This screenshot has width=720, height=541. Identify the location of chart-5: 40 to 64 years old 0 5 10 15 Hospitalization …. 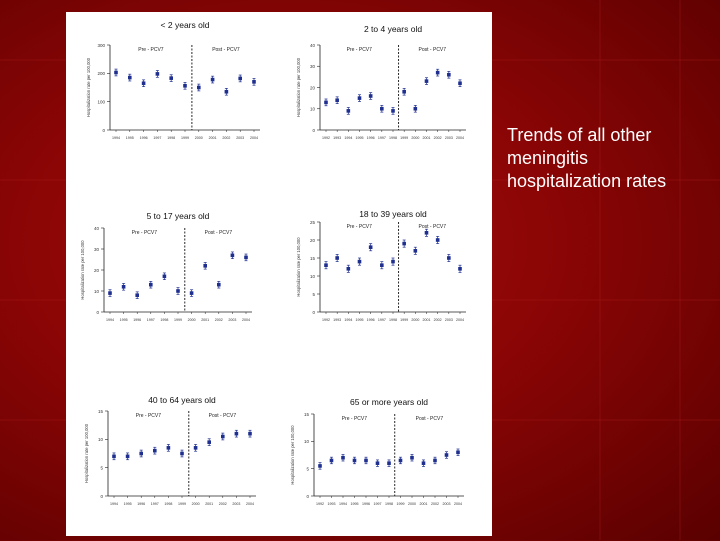
(170, 450).